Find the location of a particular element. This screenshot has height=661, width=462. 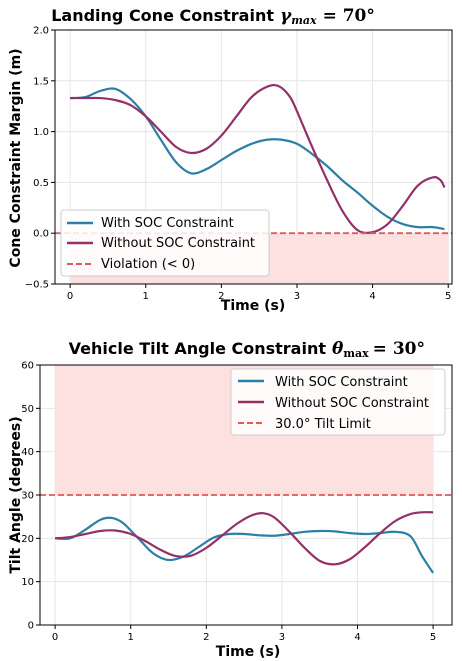

chart-2-y-tick-label: 30 is located at coordinates (27, 496).